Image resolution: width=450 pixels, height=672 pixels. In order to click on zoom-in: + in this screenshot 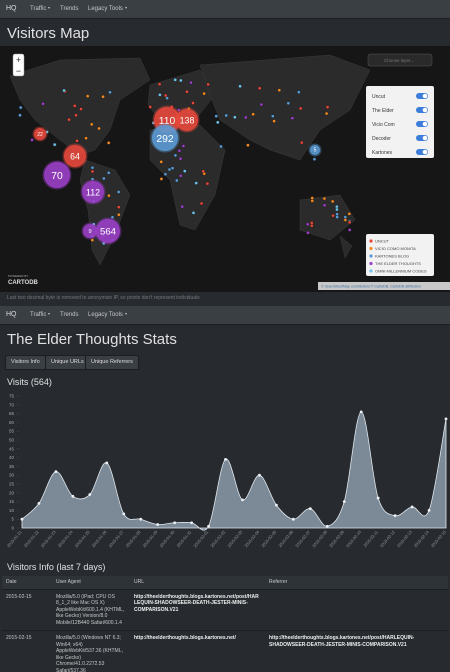, I will do `click(18, 60)`.